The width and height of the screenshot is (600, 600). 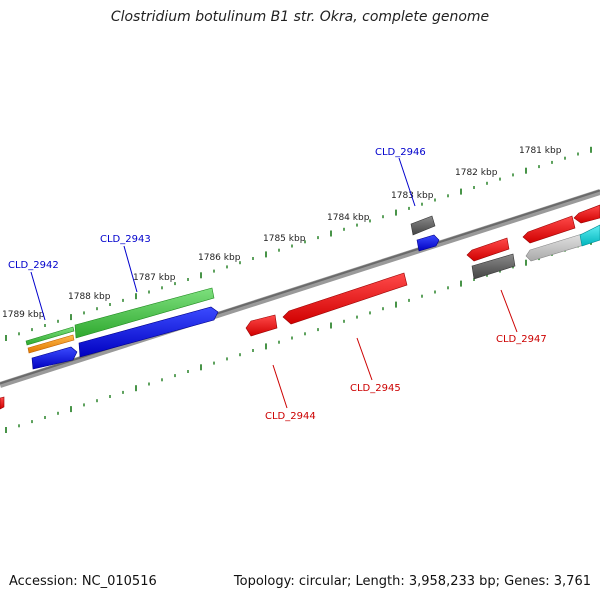 What do you see at coordinates (284, 239) in the screenshot?
I see `kbp-label-1785: 1785 kbp` at bounding box center [284, 239].